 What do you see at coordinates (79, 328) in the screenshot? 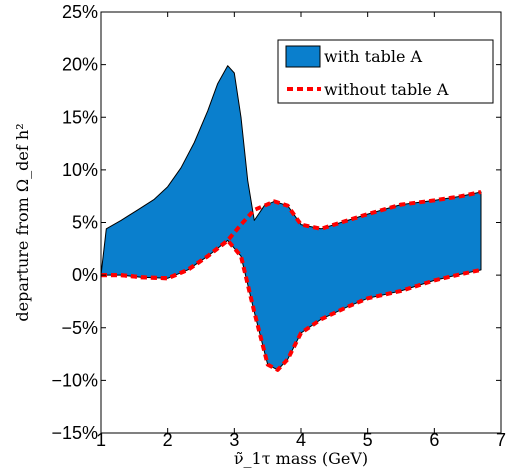
I see `y-tick-label: −5%` at bounding box center [79, 328].